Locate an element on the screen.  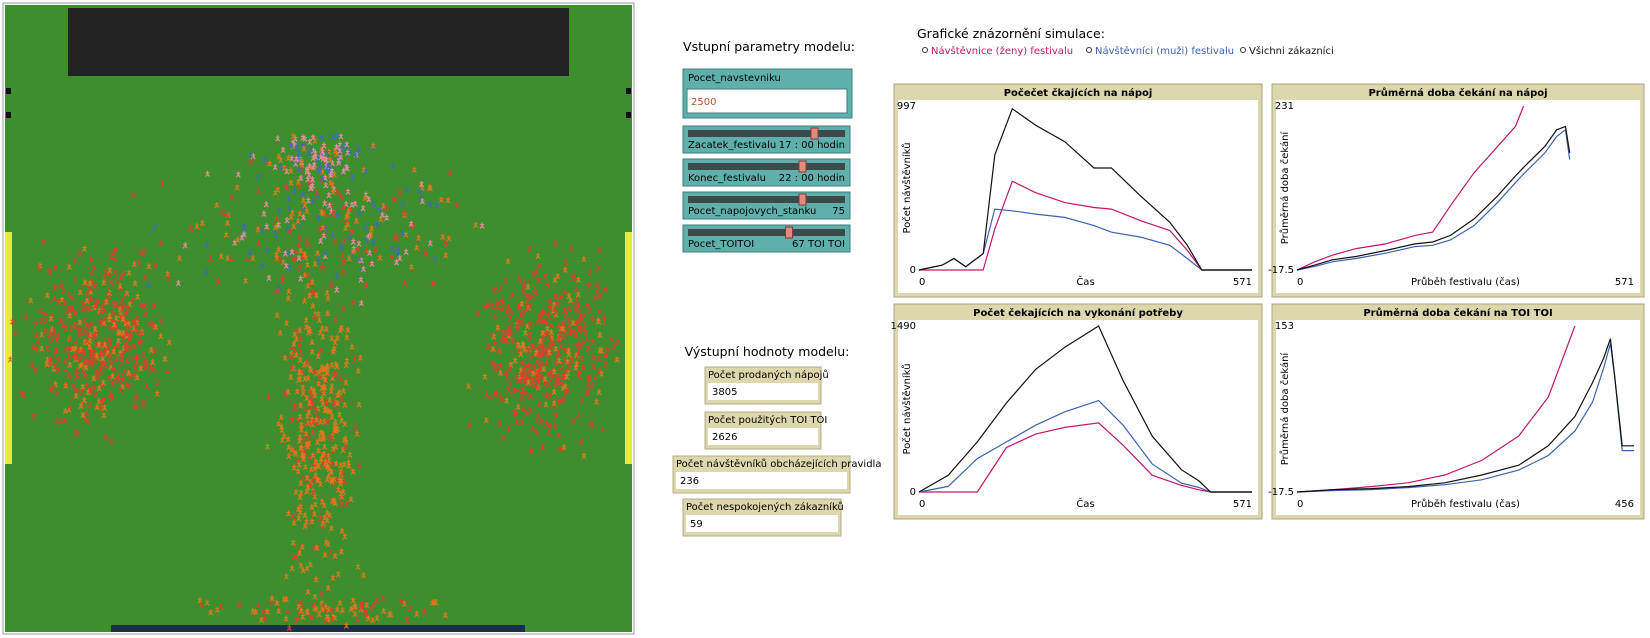
input-field is located at coordinates (767, 101).